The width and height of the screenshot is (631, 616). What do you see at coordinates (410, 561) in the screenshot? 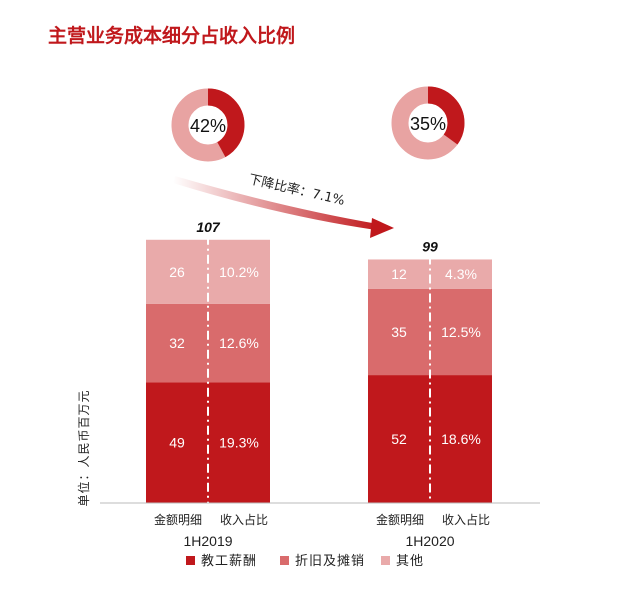
I see `legend-label: 其他` at bounding box center [410, 561].